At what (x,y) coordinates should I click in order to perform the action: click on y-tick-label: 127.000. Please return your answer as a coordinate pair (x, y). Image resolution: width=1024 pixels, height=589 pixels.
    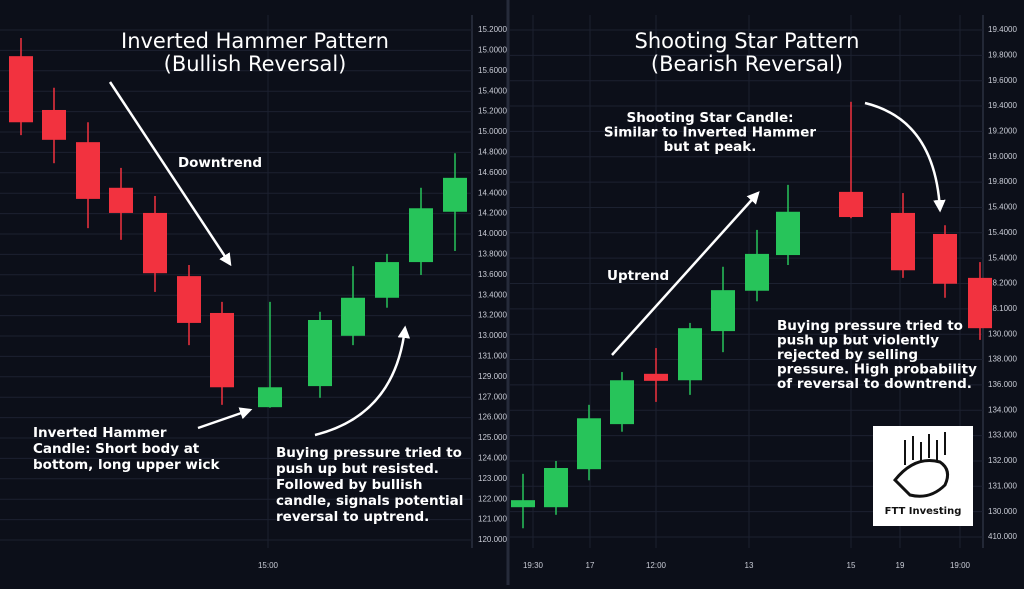
    Looking at the image, I should click on (492, 396).